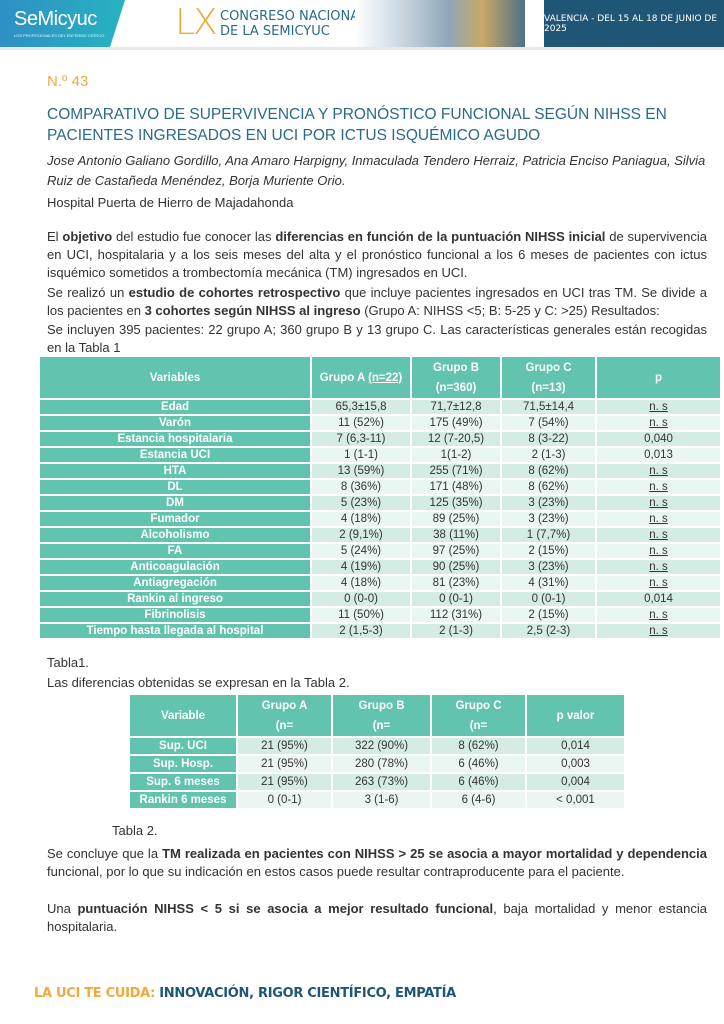  I want to click on table-cell: 71,7±12,8, so click(456, 407).